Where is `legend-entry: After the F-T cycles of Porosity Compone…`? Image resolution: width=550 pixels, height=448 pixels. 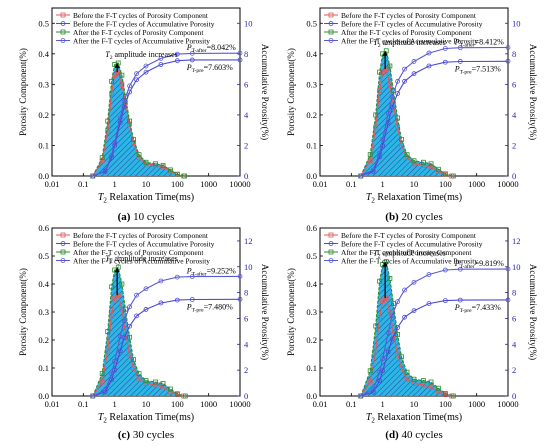 legend-entry: After the F-T cycles of Porosity Compone… is located at coordinates (406, 32).